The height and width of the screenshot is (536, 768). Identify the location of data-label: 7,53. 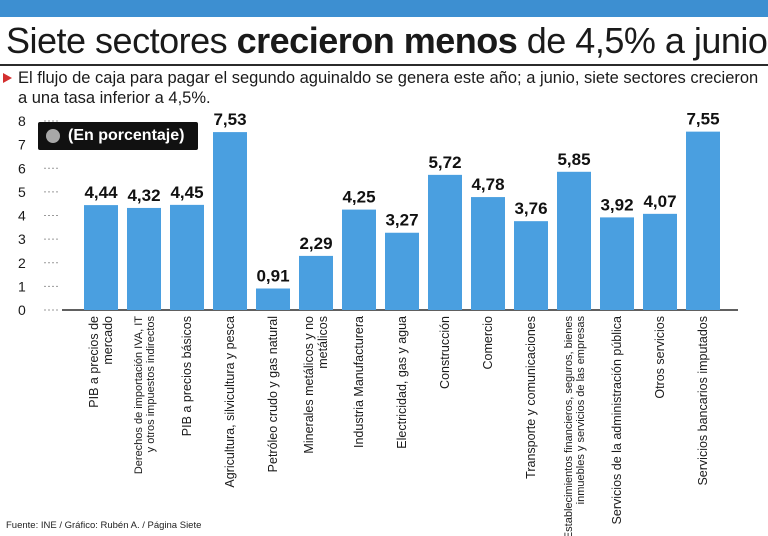
(229, 119).